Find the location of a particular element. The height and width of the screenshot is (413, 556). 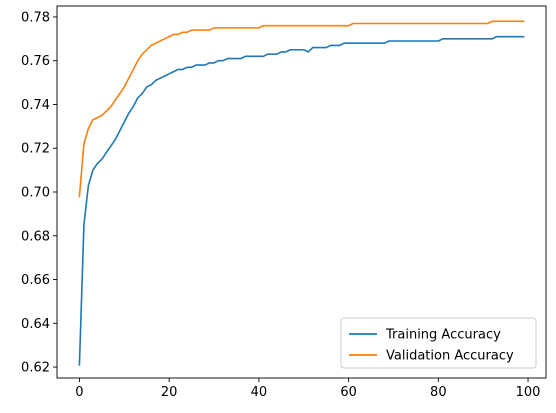

legend: Training Accuracy Validation Accuracy is located at coordinates (438, 343).